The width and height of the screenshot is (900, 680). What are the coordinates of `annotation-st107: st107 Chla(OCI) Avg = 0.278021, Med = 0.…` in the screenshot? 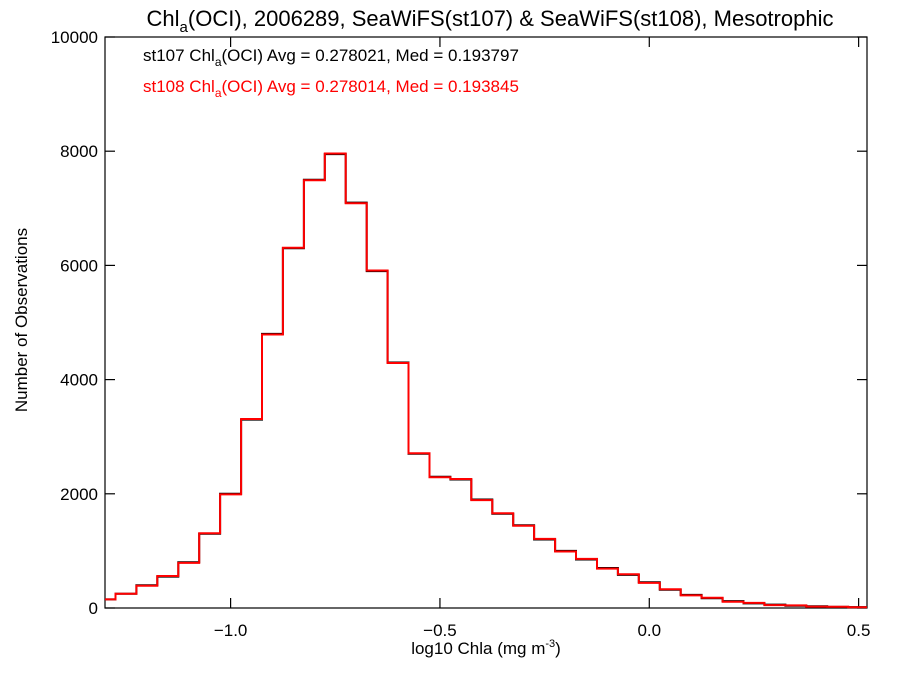 It's located at (331, 57).